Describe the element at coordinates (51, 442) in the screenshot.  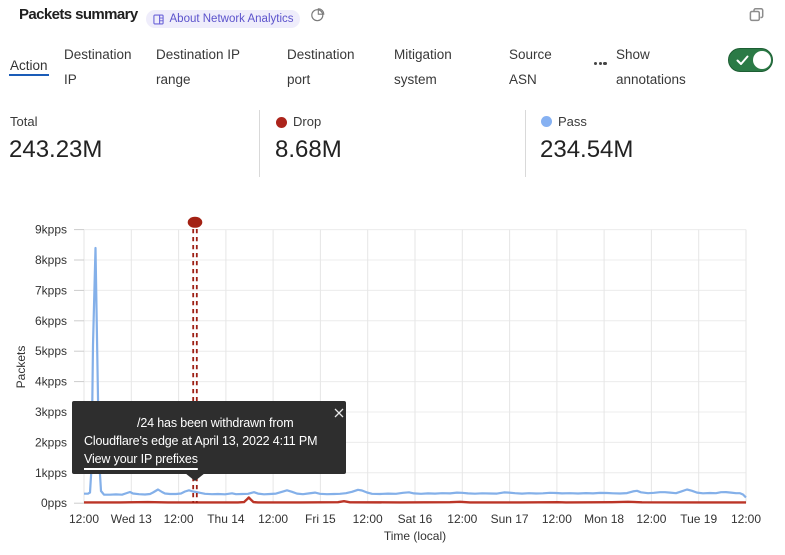
I see `svg-text: 2kpps` at that location.